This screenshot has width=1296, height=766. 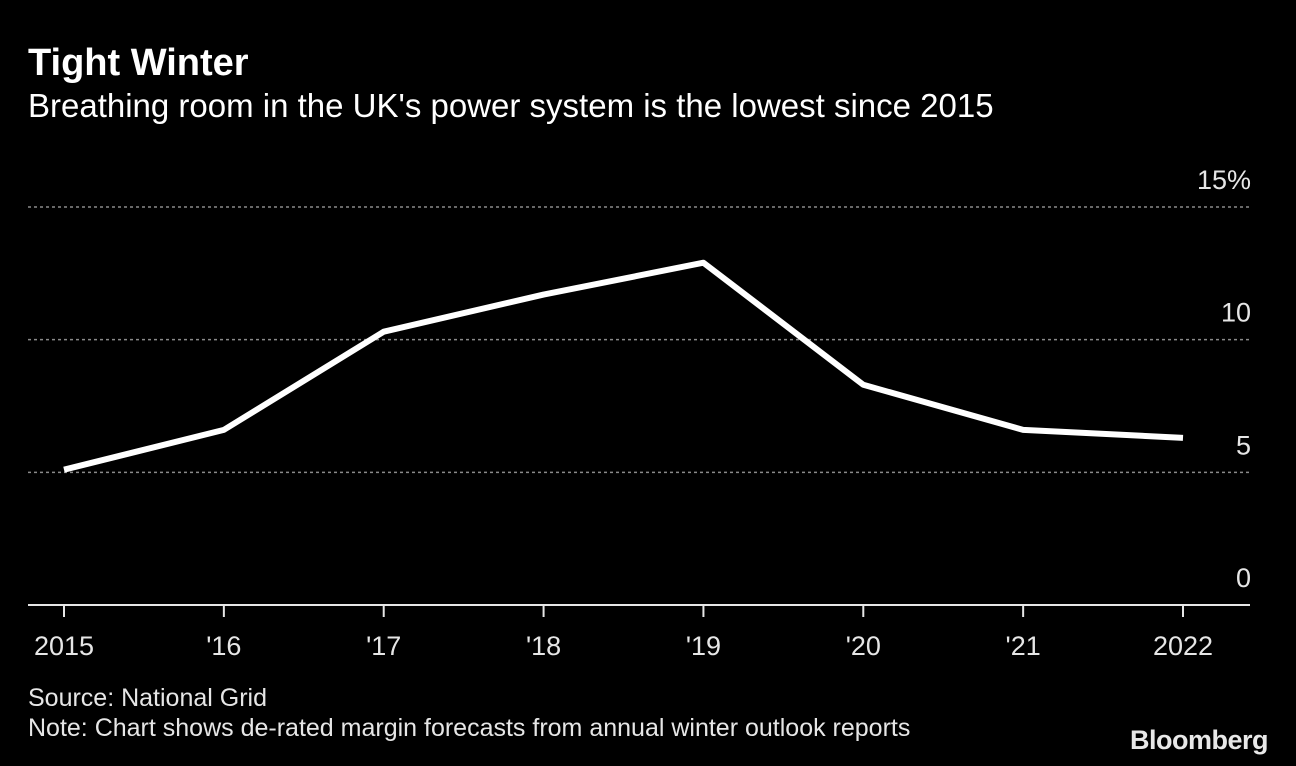 What do you see at coordinates (1183, 646) in the screenshot?
I see `x-tick-label: 2022` at bounding box center [1183, 646].